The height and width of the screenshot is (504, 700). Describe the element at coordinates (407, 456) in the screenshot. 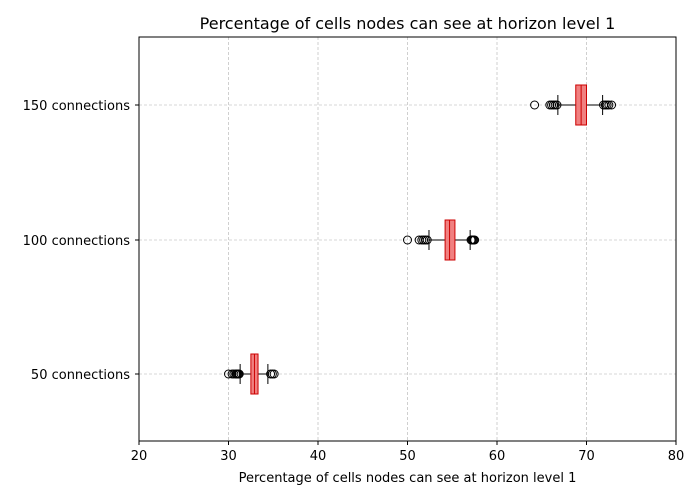

I see `x-tick-label: 50` at that location.